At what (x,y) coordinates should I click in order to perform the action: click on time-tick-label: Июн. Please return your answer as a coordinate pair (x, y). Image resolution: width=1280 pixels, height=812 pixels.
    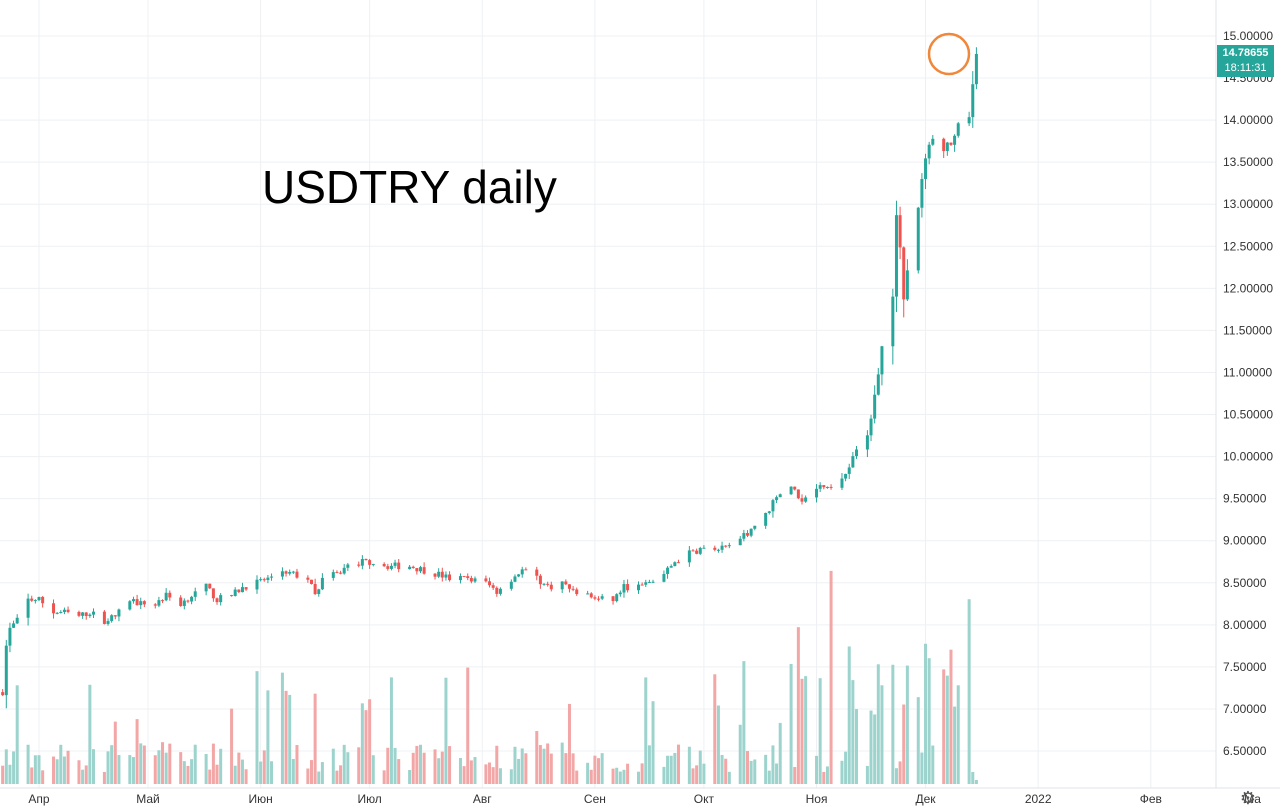
    Looking at the image, I should click on (261, 799).